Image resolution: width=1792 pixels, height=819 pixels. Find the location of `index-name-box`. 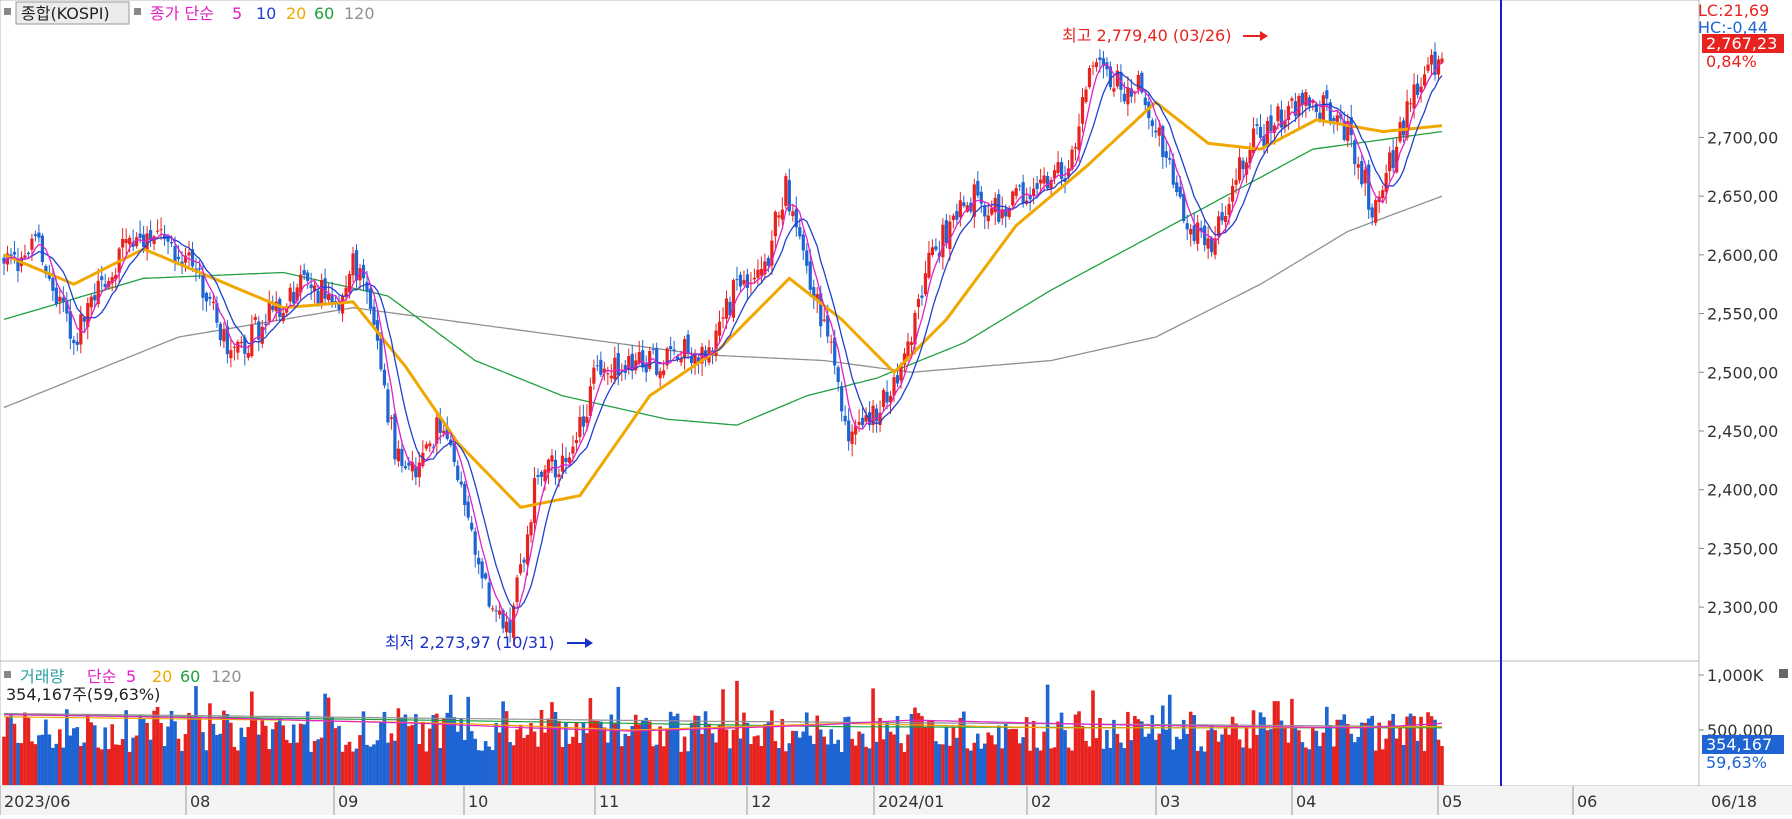

index-name-box is located at coordinates (72, 13).